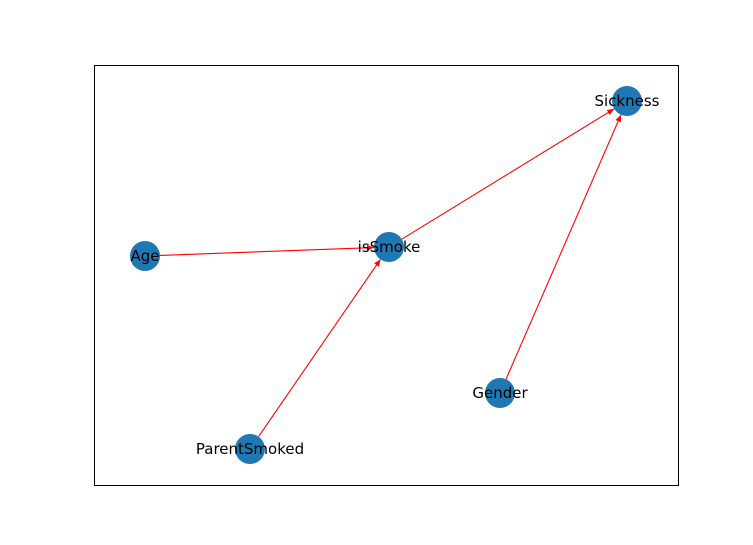 Image resolution: width=753 pixels, height=545 pixels. What do you see at coordinates (267, 250) in the screenshot?
I see `edge-age-to-issmoke` at bounding box center [267, 250].